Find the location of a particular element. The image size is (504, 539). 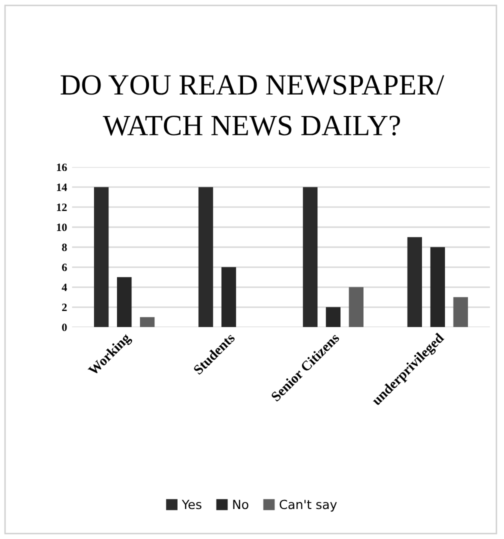

chart-title: DO YOU READ NEWSPAPER/ WATCH NEWS DAILY? is located at coordinates (252, 105).